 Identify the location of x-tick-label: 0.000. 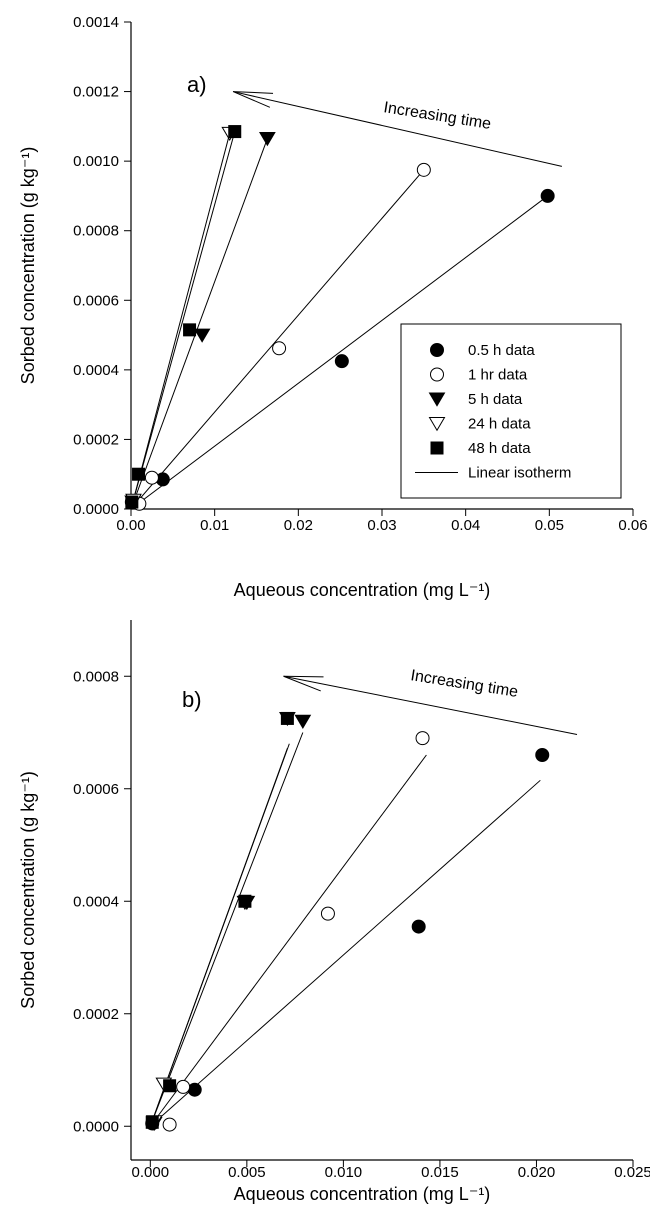
(151, 1172).